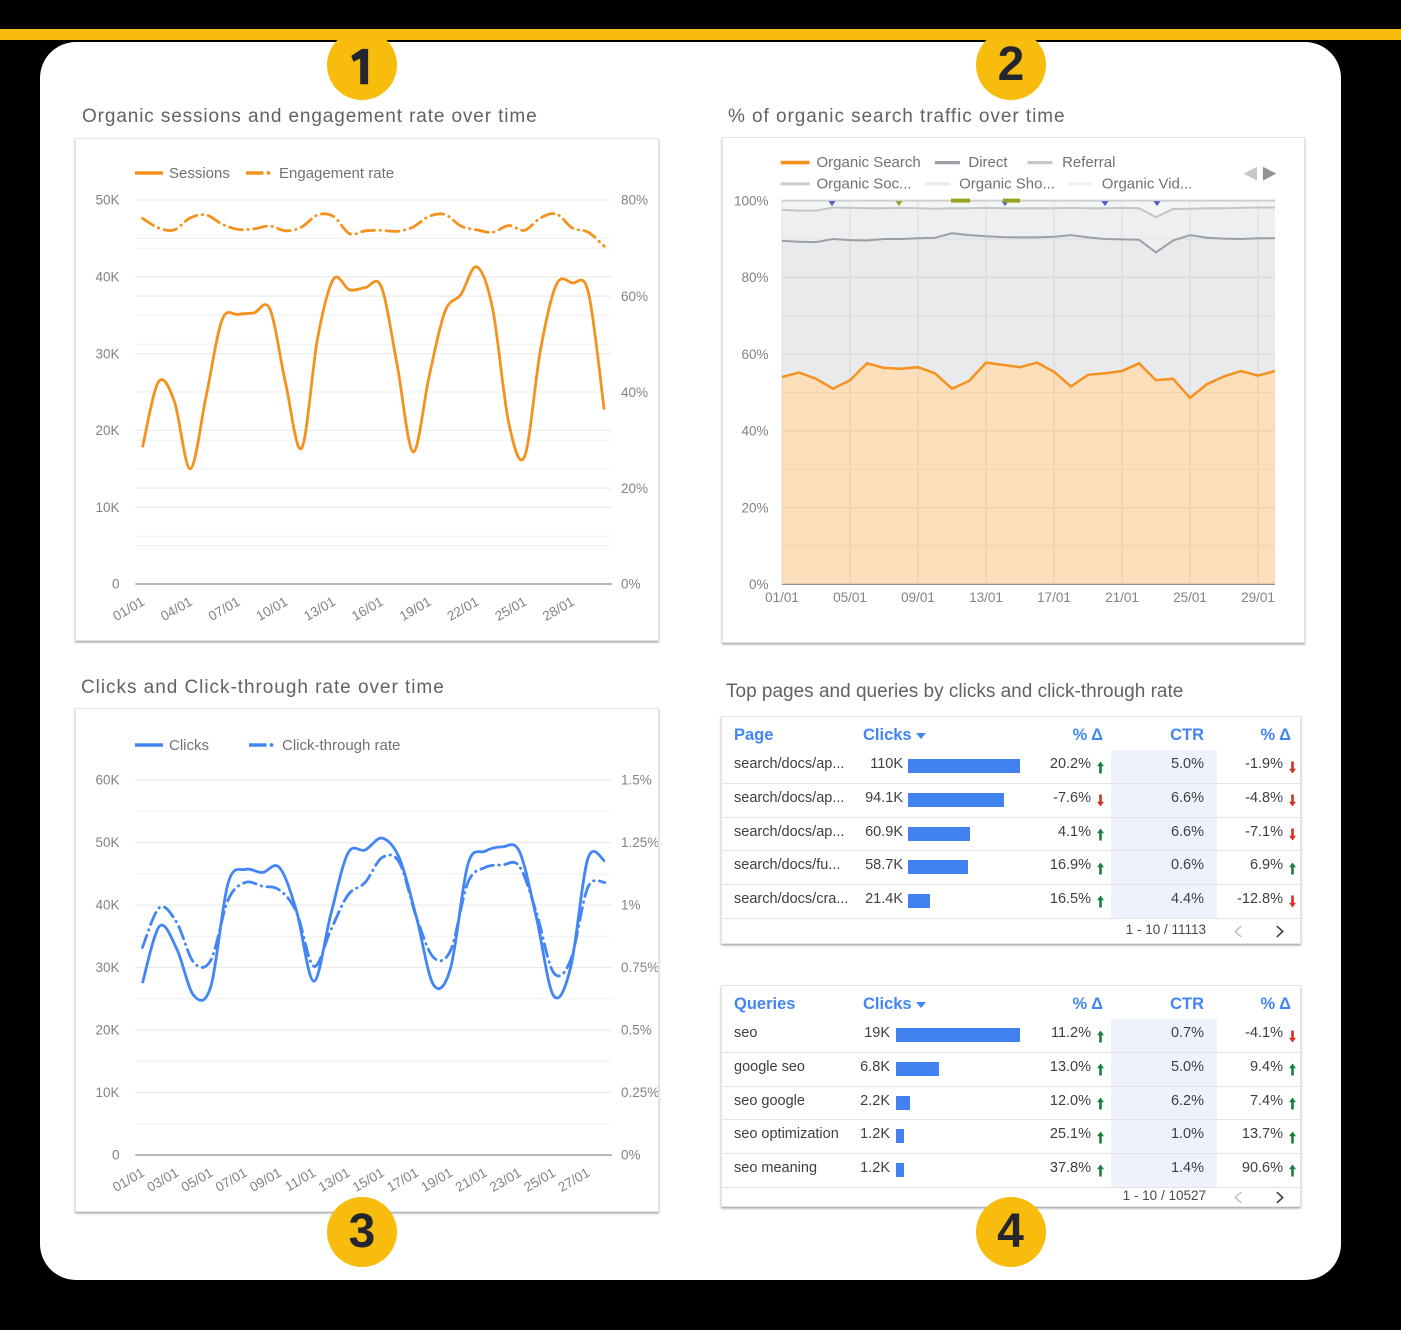 The height and width of the screenshot is (1330, 1401). What do you see at coordinates (199, 173) in the screenshot?
I see `svg-text: Sessions` at bounding box center [199, 173].